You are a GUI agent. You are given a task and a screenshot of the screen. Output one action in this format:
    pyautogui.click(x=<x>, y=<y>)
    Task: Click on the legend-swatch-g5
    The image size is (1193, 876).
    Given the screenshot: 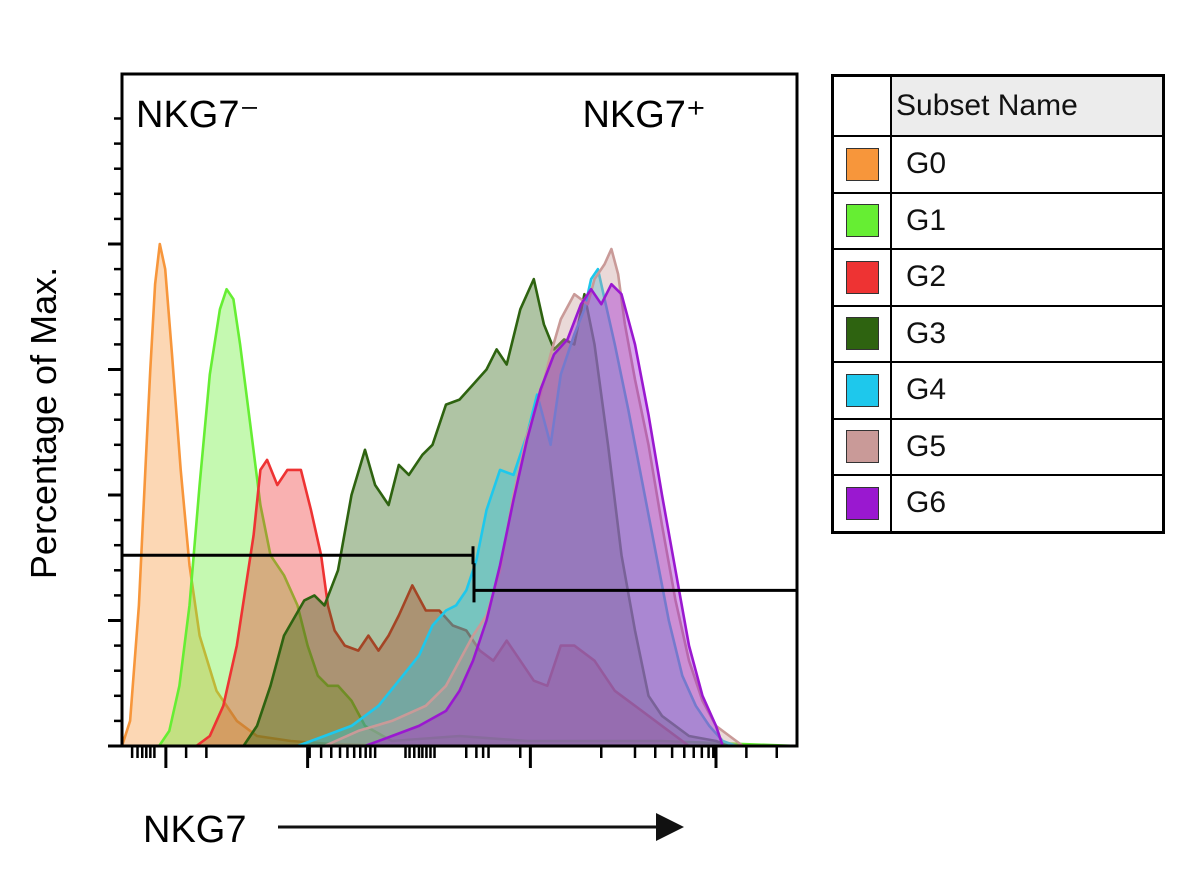 What is the action you would take?
    pyautogui.click(x=862, y=447)
    